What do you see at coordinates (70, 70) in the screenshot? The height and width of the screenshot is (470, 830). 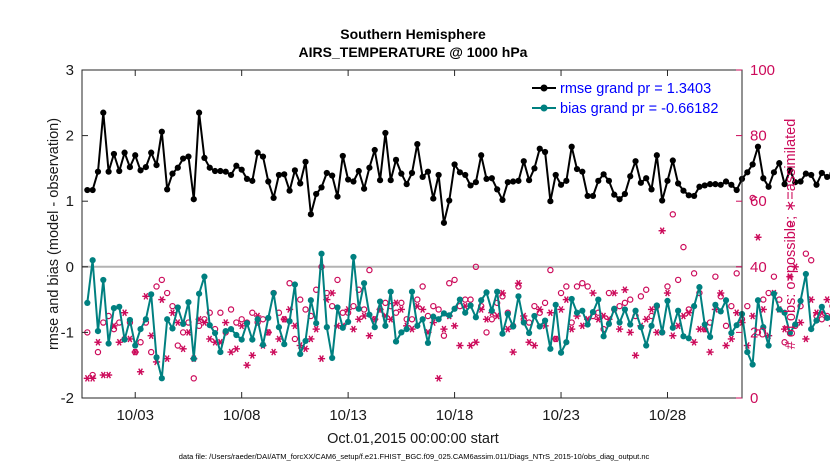 I see `y-tick-label: 3` at bounding box center [70, 70].